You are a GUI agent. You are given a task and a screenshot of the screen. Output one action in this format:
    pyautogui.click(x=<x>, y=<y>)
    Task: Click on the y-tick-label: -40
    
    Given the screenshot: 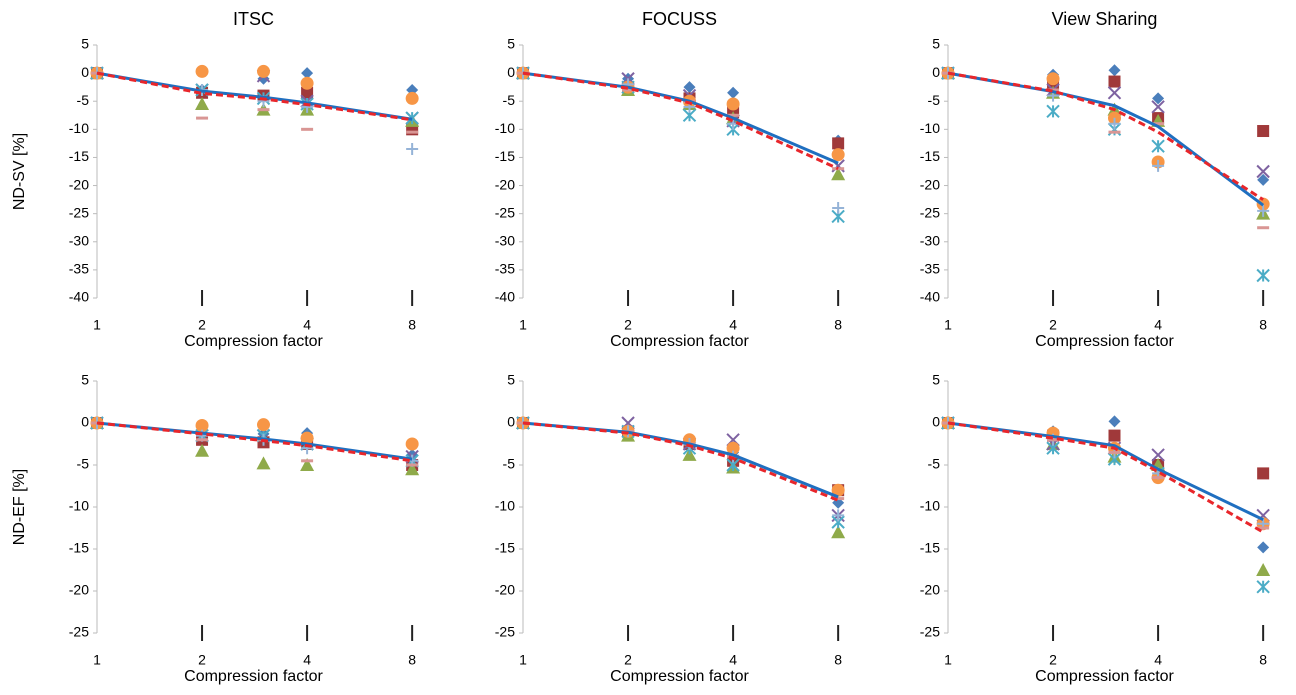 What is the action you would take?
    pyautogui.click(x=930, y=297)
    